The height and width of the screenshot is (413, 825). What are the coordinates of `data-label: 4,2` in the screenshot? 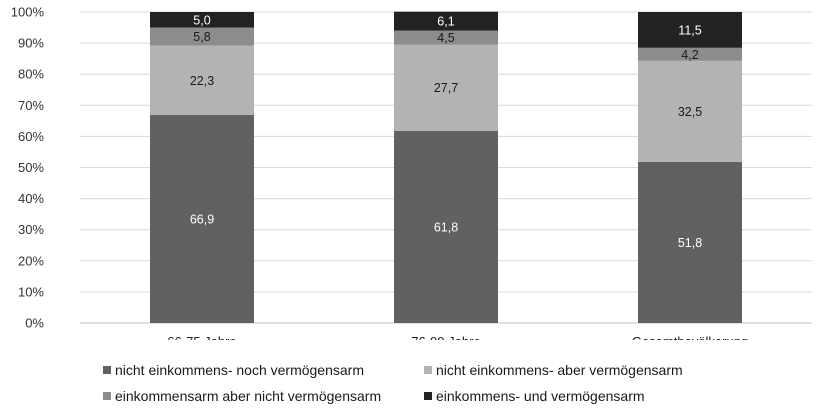 It's located at (689, 55).